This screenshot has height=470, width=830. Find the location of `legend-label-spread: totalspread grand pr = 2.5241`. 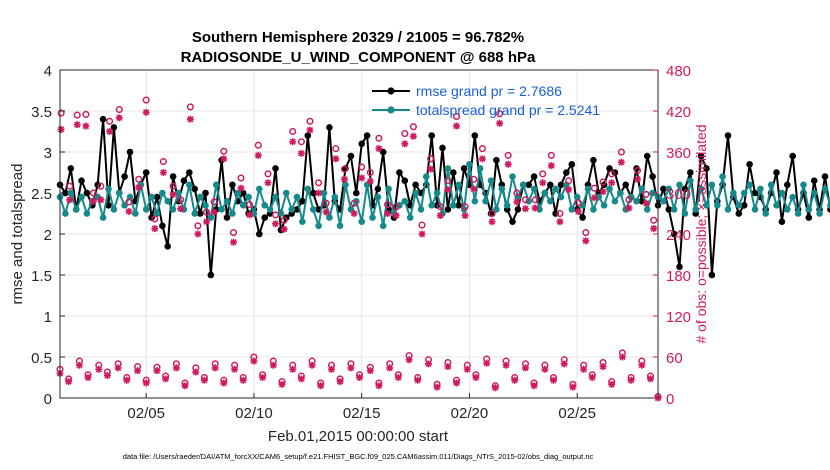

legend-label-spread: totalspread grand pr = 2.5241 is located at coordinates (508, 110).